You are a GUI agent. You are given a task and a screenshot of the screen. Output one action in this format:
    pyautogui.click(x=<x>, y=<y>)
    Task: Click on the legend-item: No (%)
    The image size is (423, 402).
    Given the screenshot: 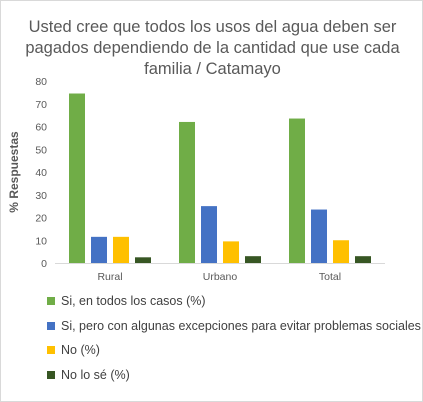 What is the action you would take?
    pyautogui.click(x=235, y=350)
    